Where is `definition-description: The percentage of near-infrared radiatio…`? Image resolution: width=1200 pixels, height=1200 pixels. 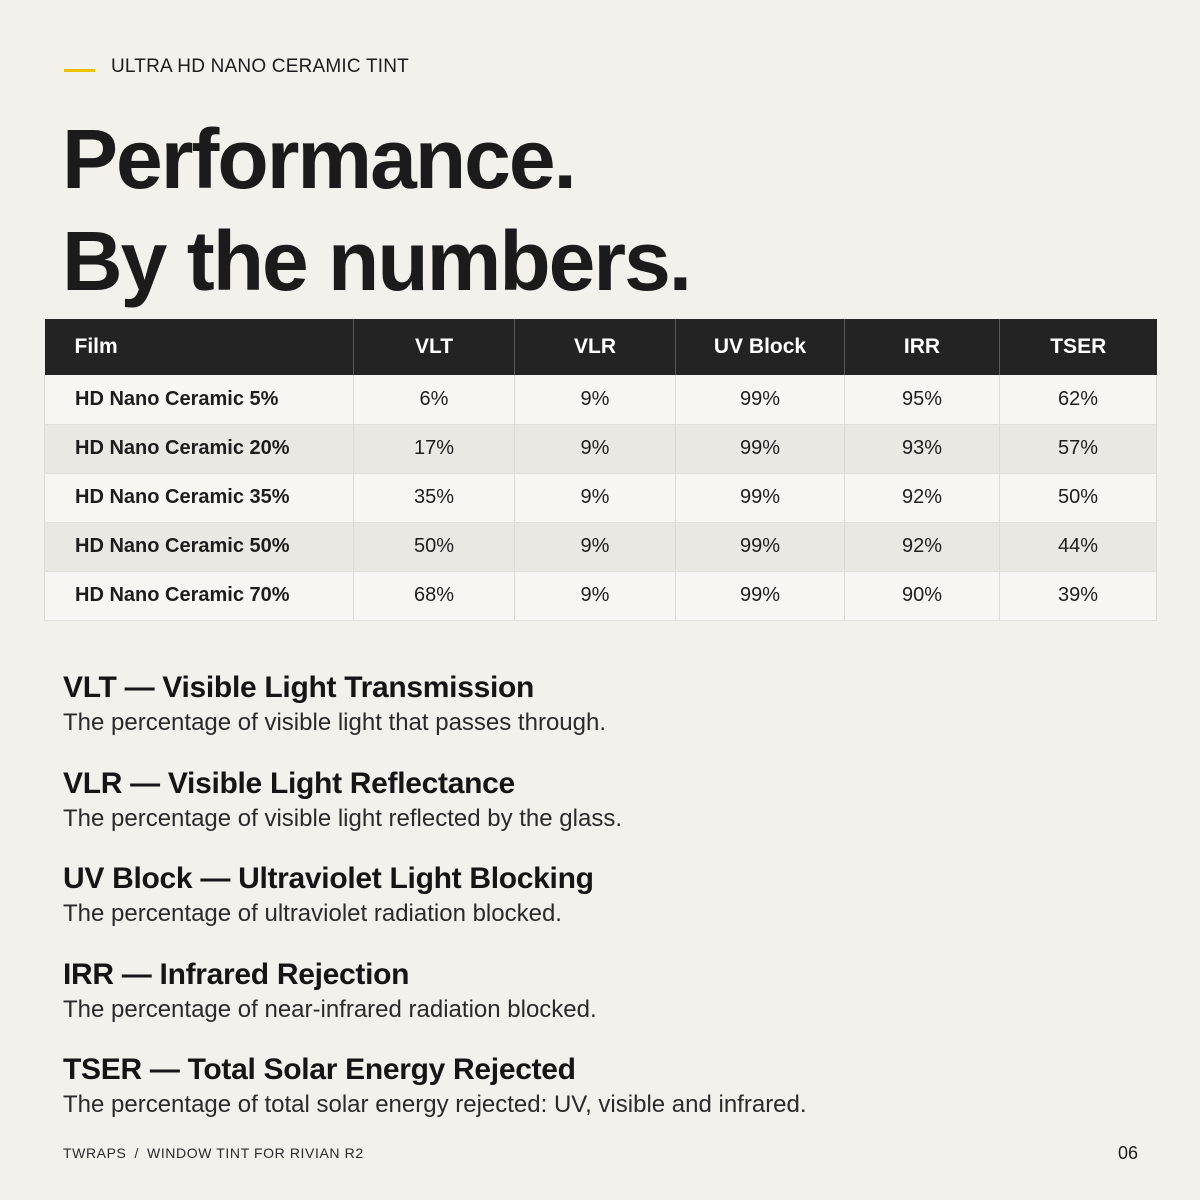
definition-description: The percentage of near-infrared radiatio… is located at coordinates (330, 1009).